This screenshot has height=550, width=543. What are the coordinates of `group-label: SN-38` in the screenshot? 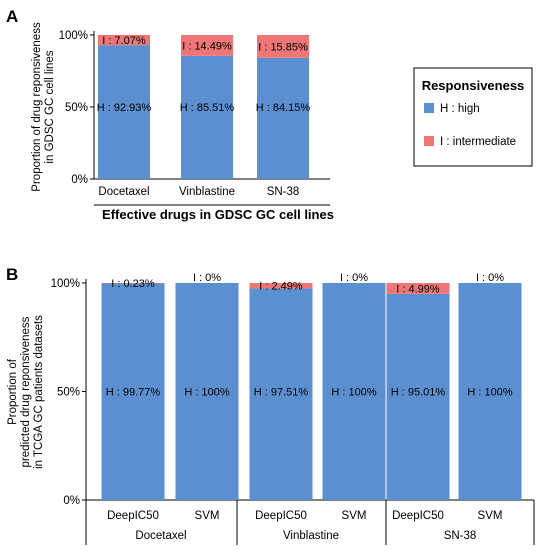 It's located at (460, 536).